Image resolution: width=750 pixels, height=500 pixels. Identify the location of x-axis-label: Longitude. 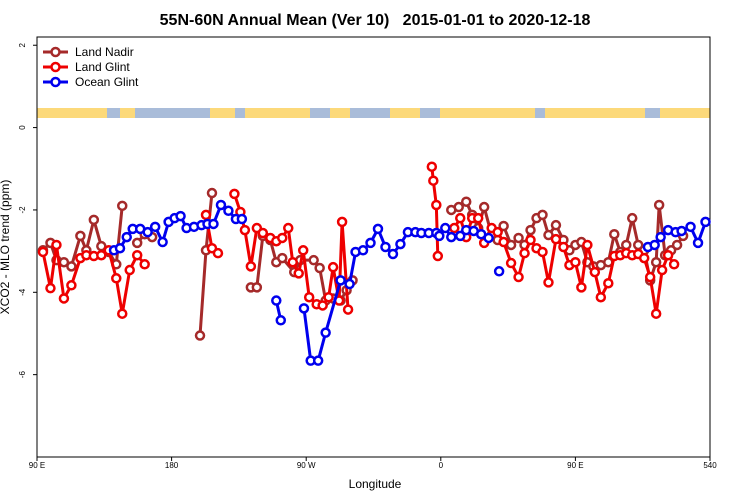
(375, 484).